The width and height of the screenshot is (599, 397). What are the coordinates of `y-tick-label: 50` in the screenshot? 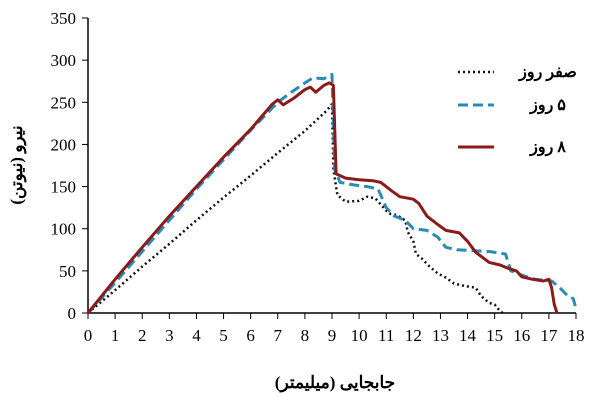 It's located at (67, 271).